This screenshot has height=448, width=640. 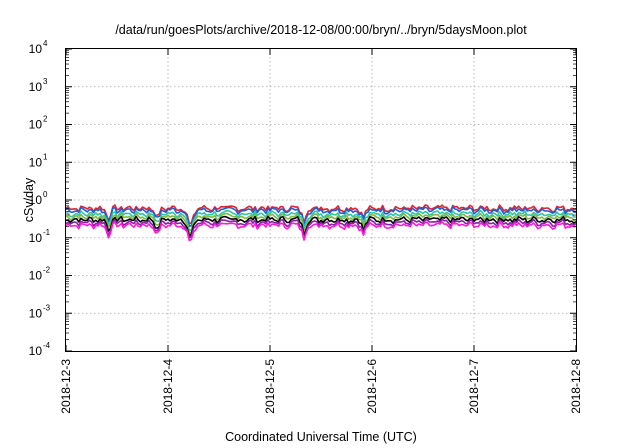 I want to click on x-tick-label: 2018-12-4, so click(x=168, y=386).